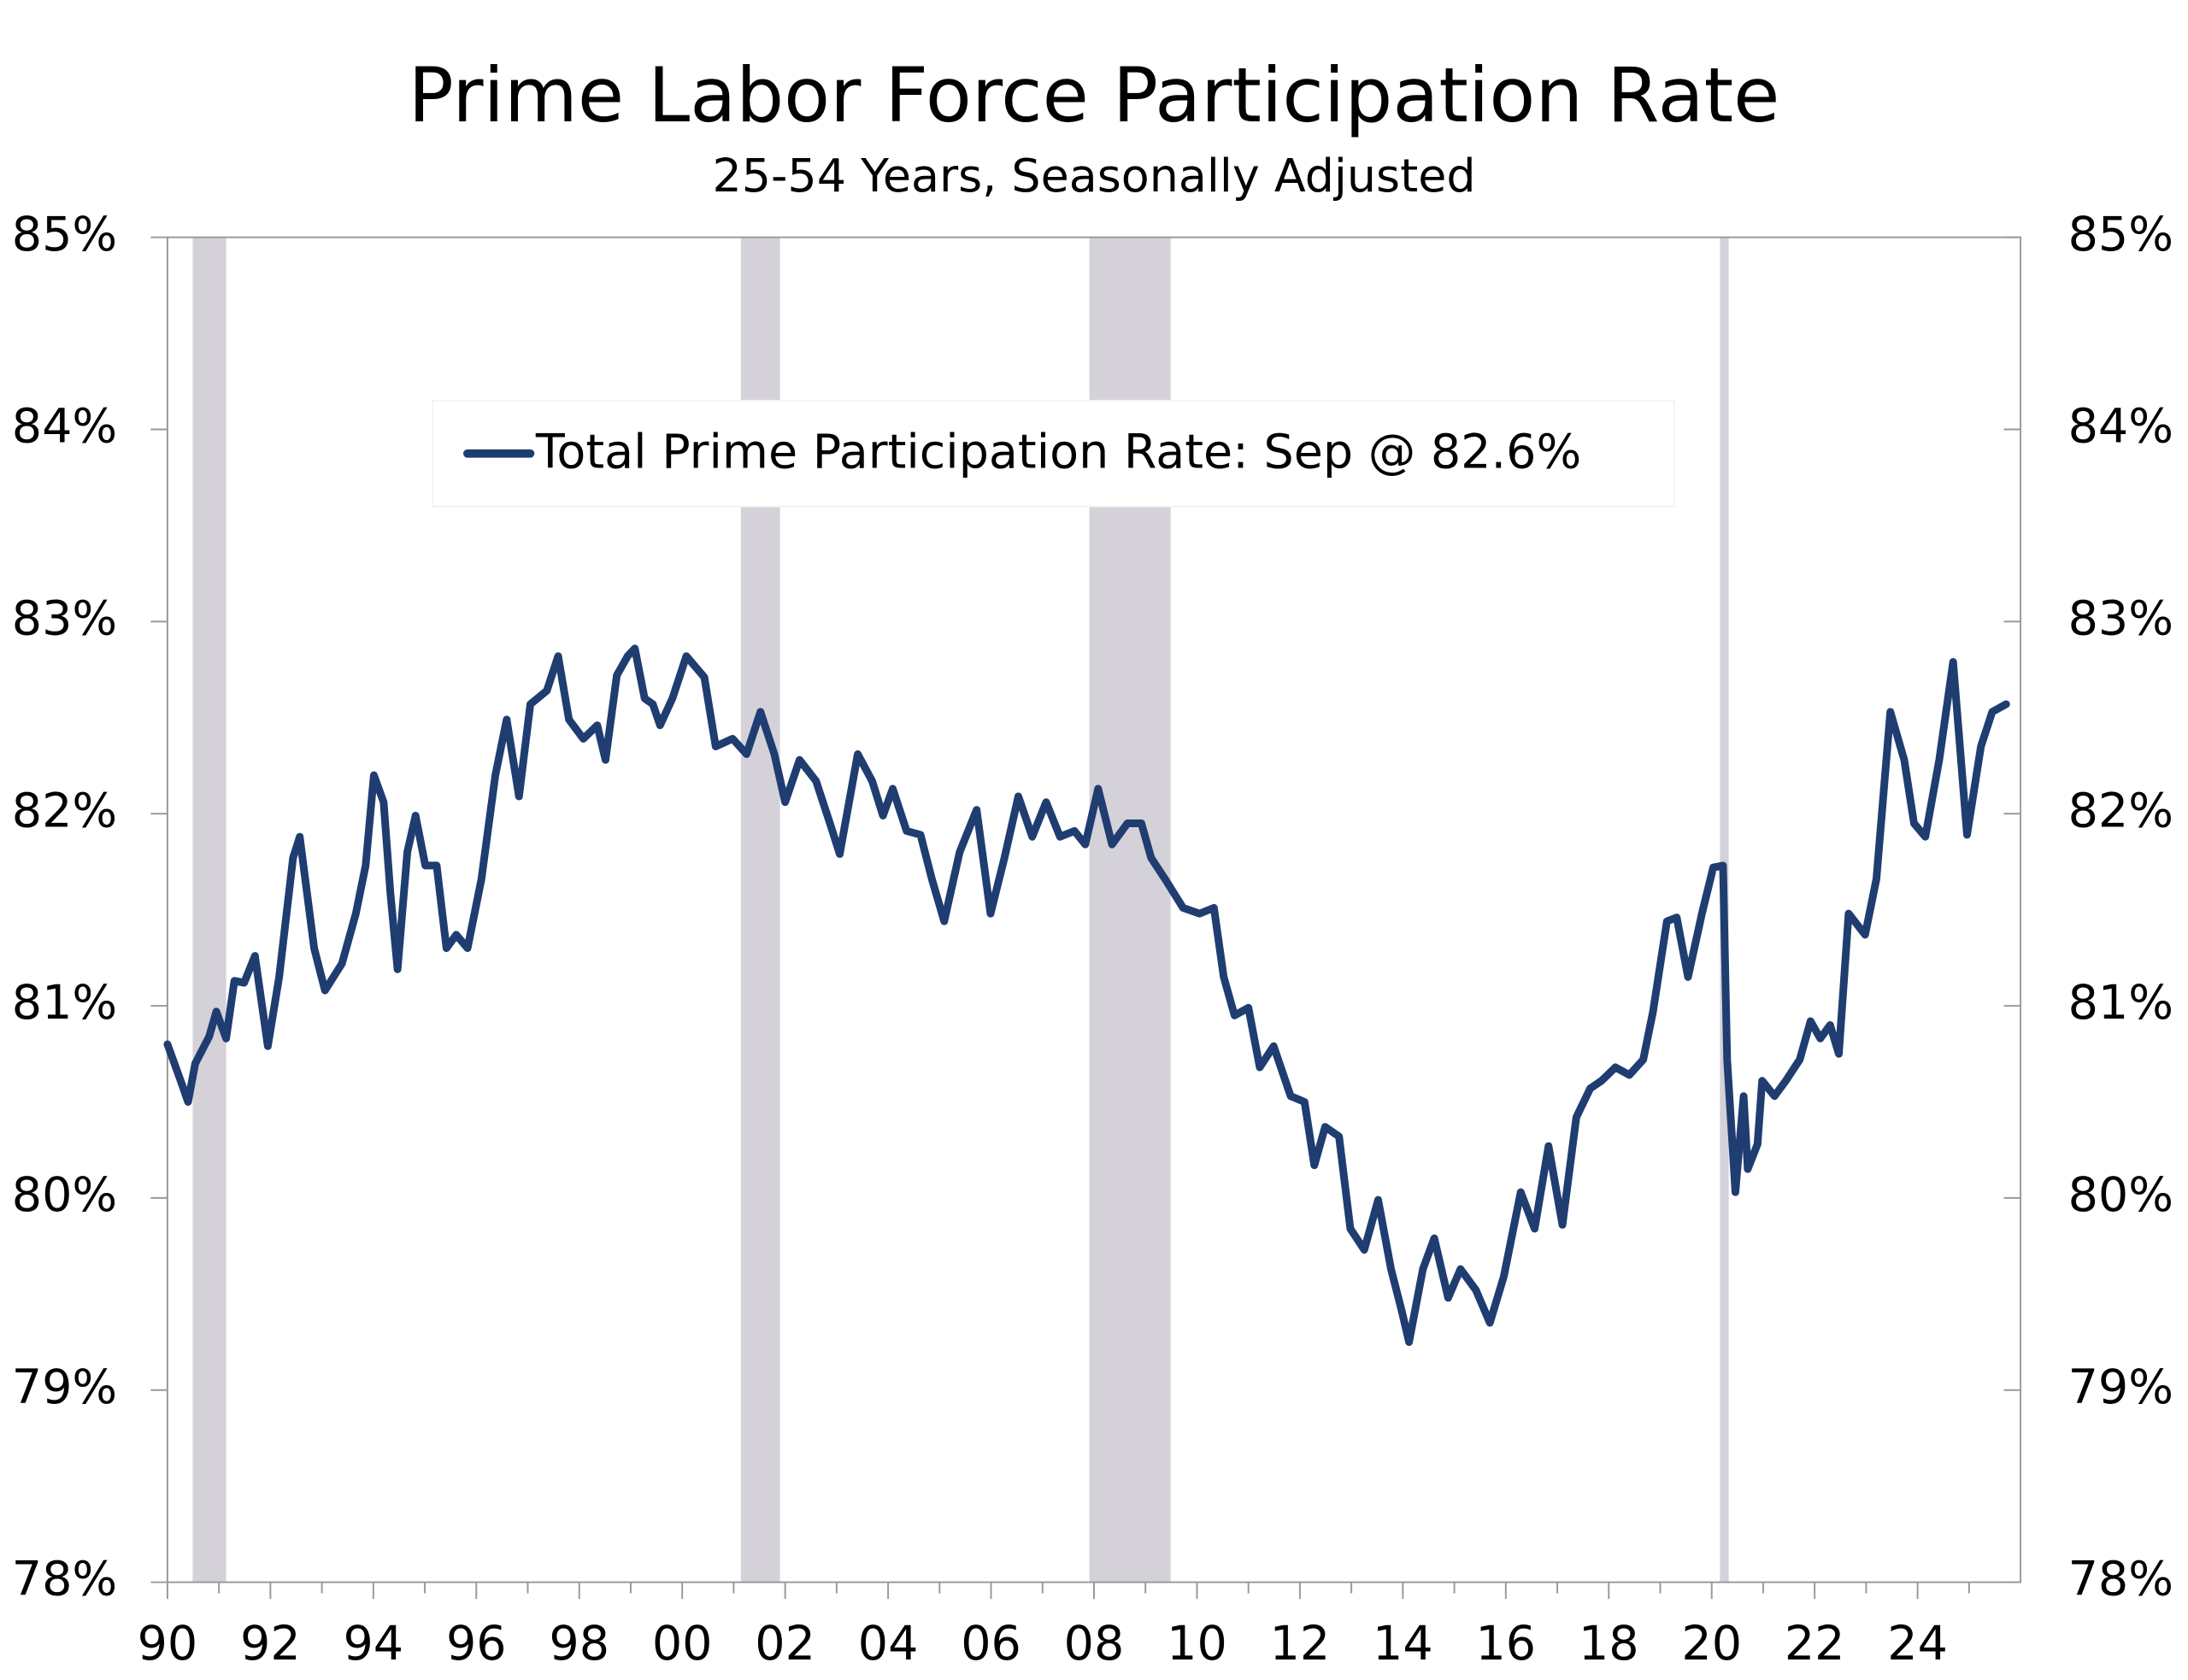 Image resolution: width=2188 pixels, height=1680 pixels. I want to click on x-tick-label: 02, so click(785, 1643).